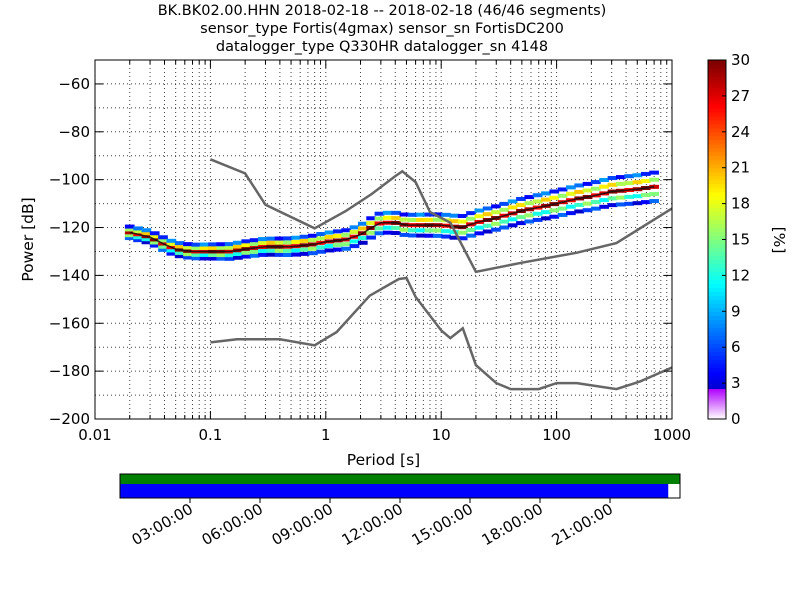 The height and width of the screenshot is (600, 800). Describe the element at coordinates (69, 180) in the screenshot. I see `y-tick-label: −100` at that location.